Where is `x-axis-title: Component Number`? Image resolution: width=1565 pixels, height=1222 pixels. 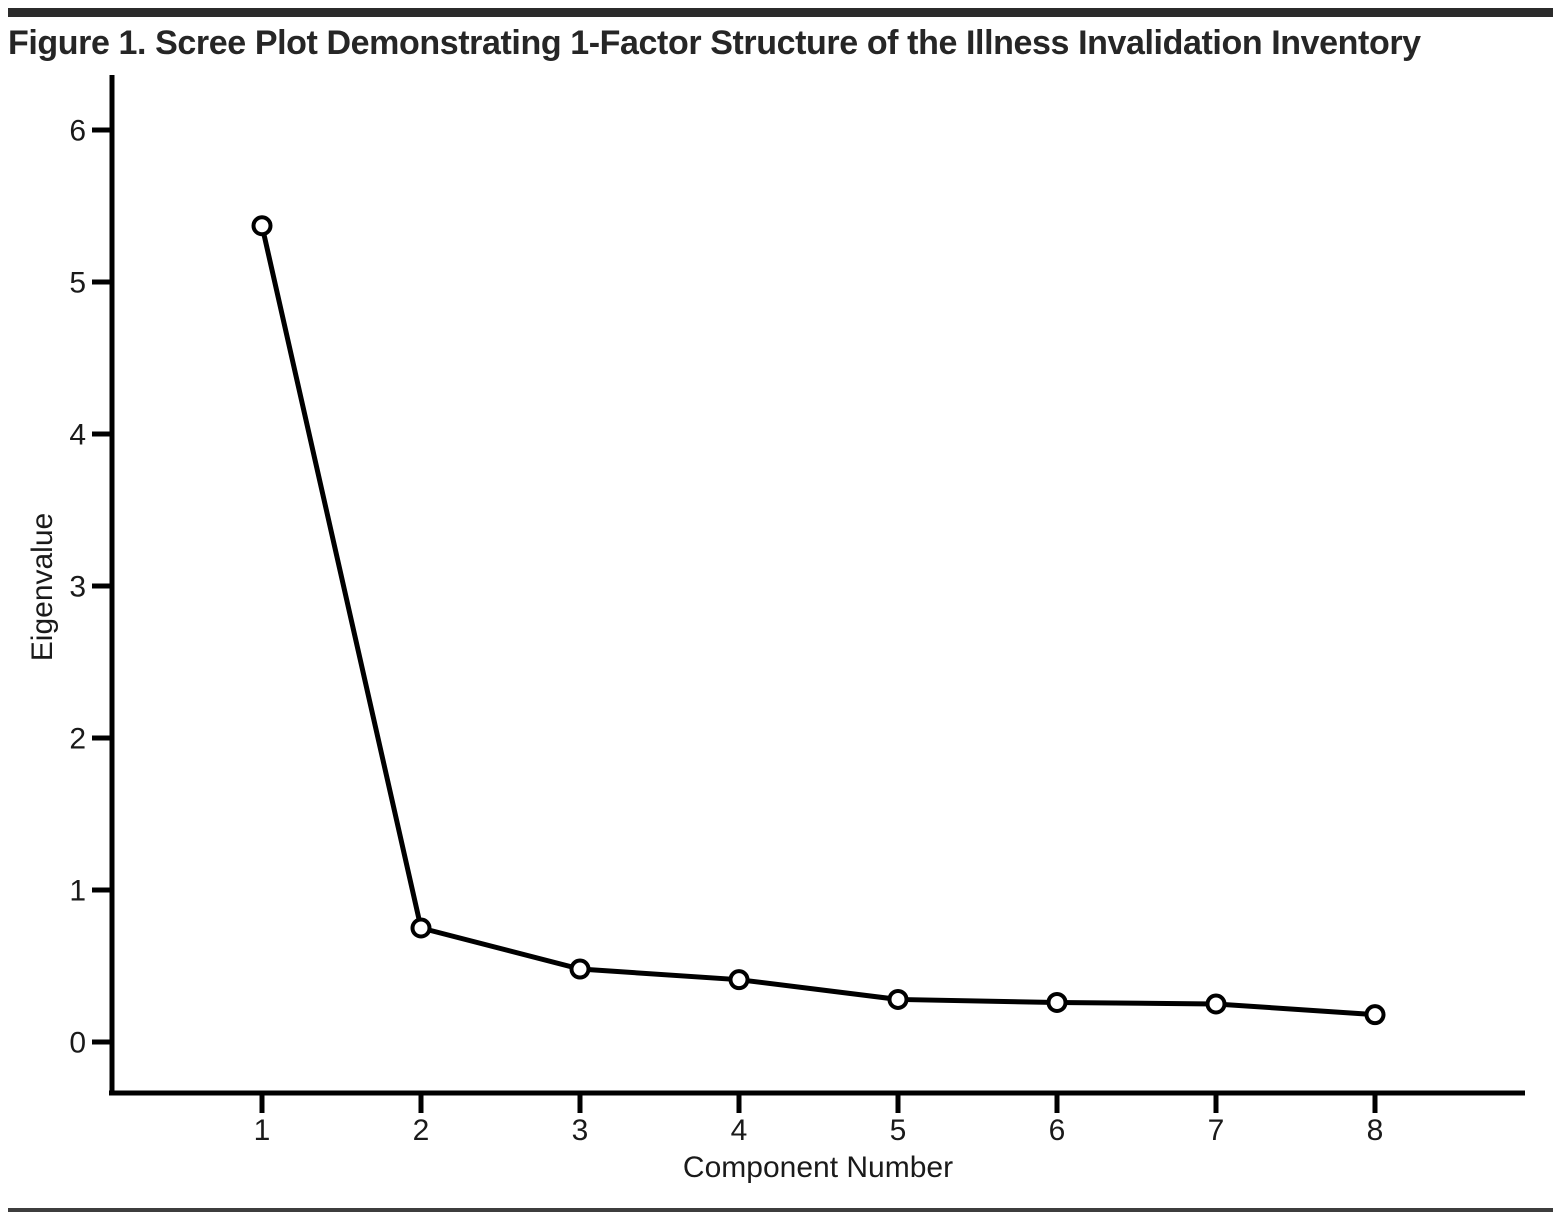 x-axis-title: Component Number is located at coordinates (818, 1167).